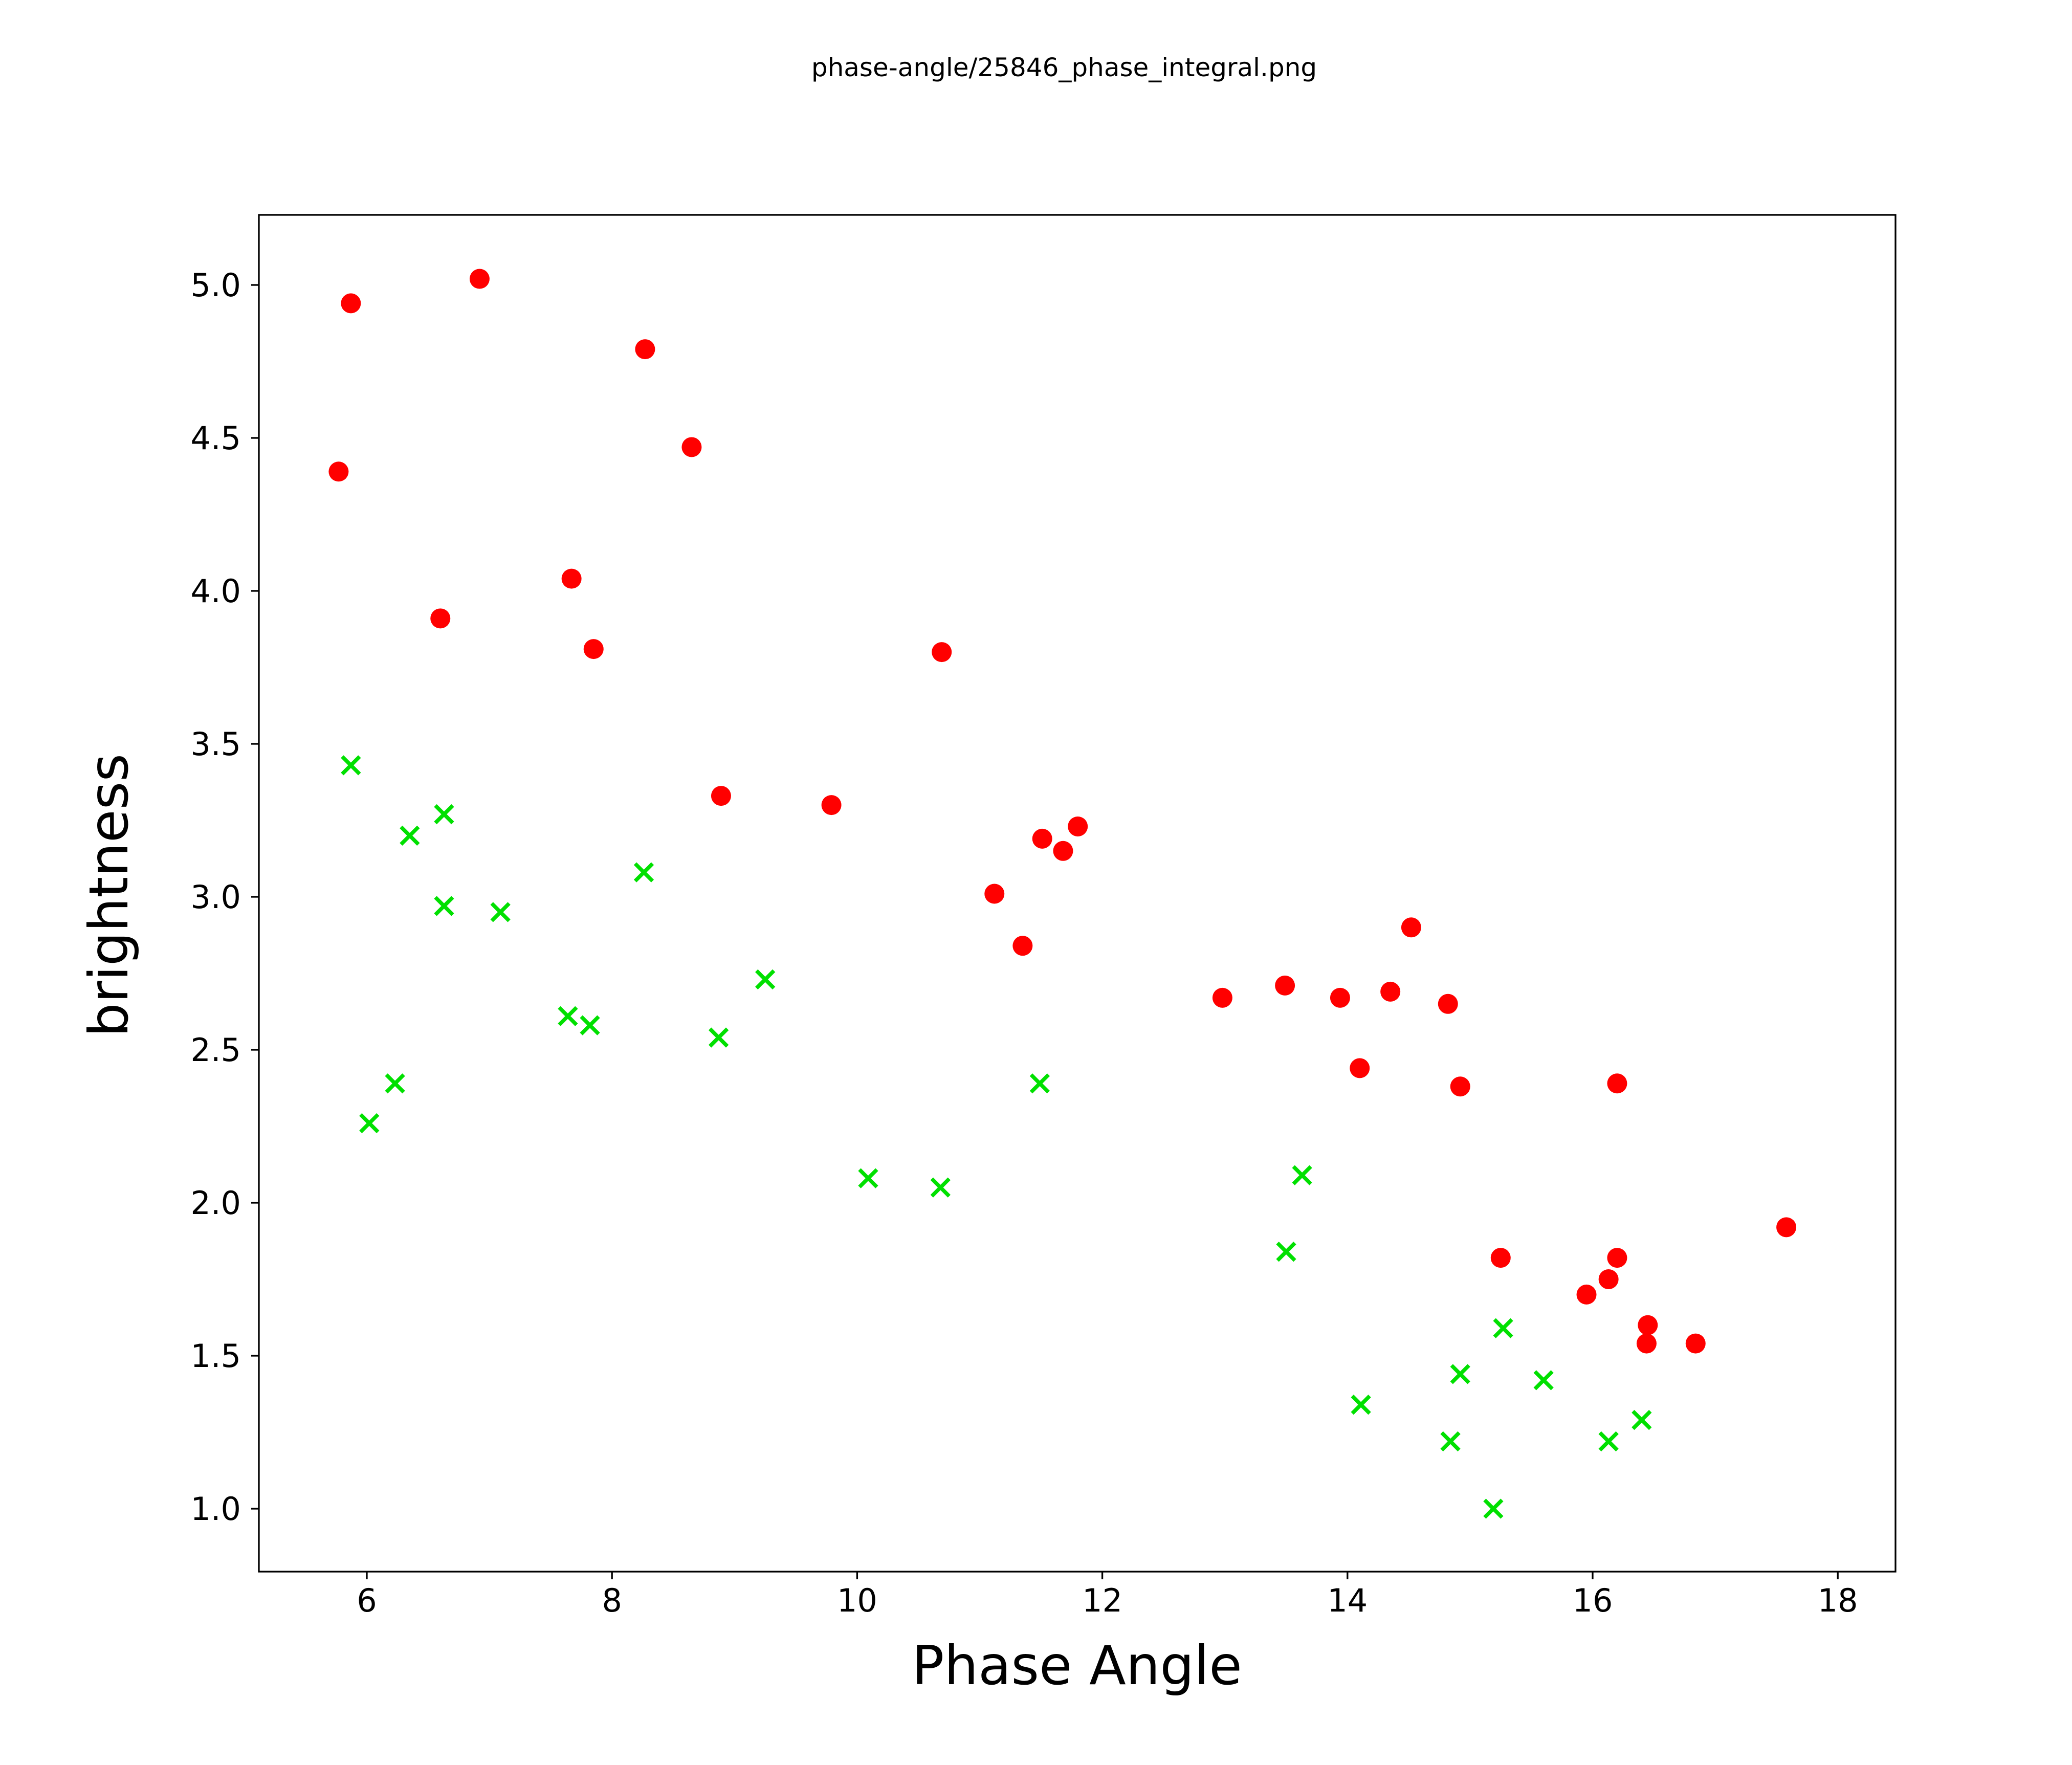 Image resolution: width=2072 pixels, height=1765 pixels. What do you see at coordinates (1593, 1600) in the screenshot?
I see `x-tick-label: 16` at bounding box center [1593, 1600].